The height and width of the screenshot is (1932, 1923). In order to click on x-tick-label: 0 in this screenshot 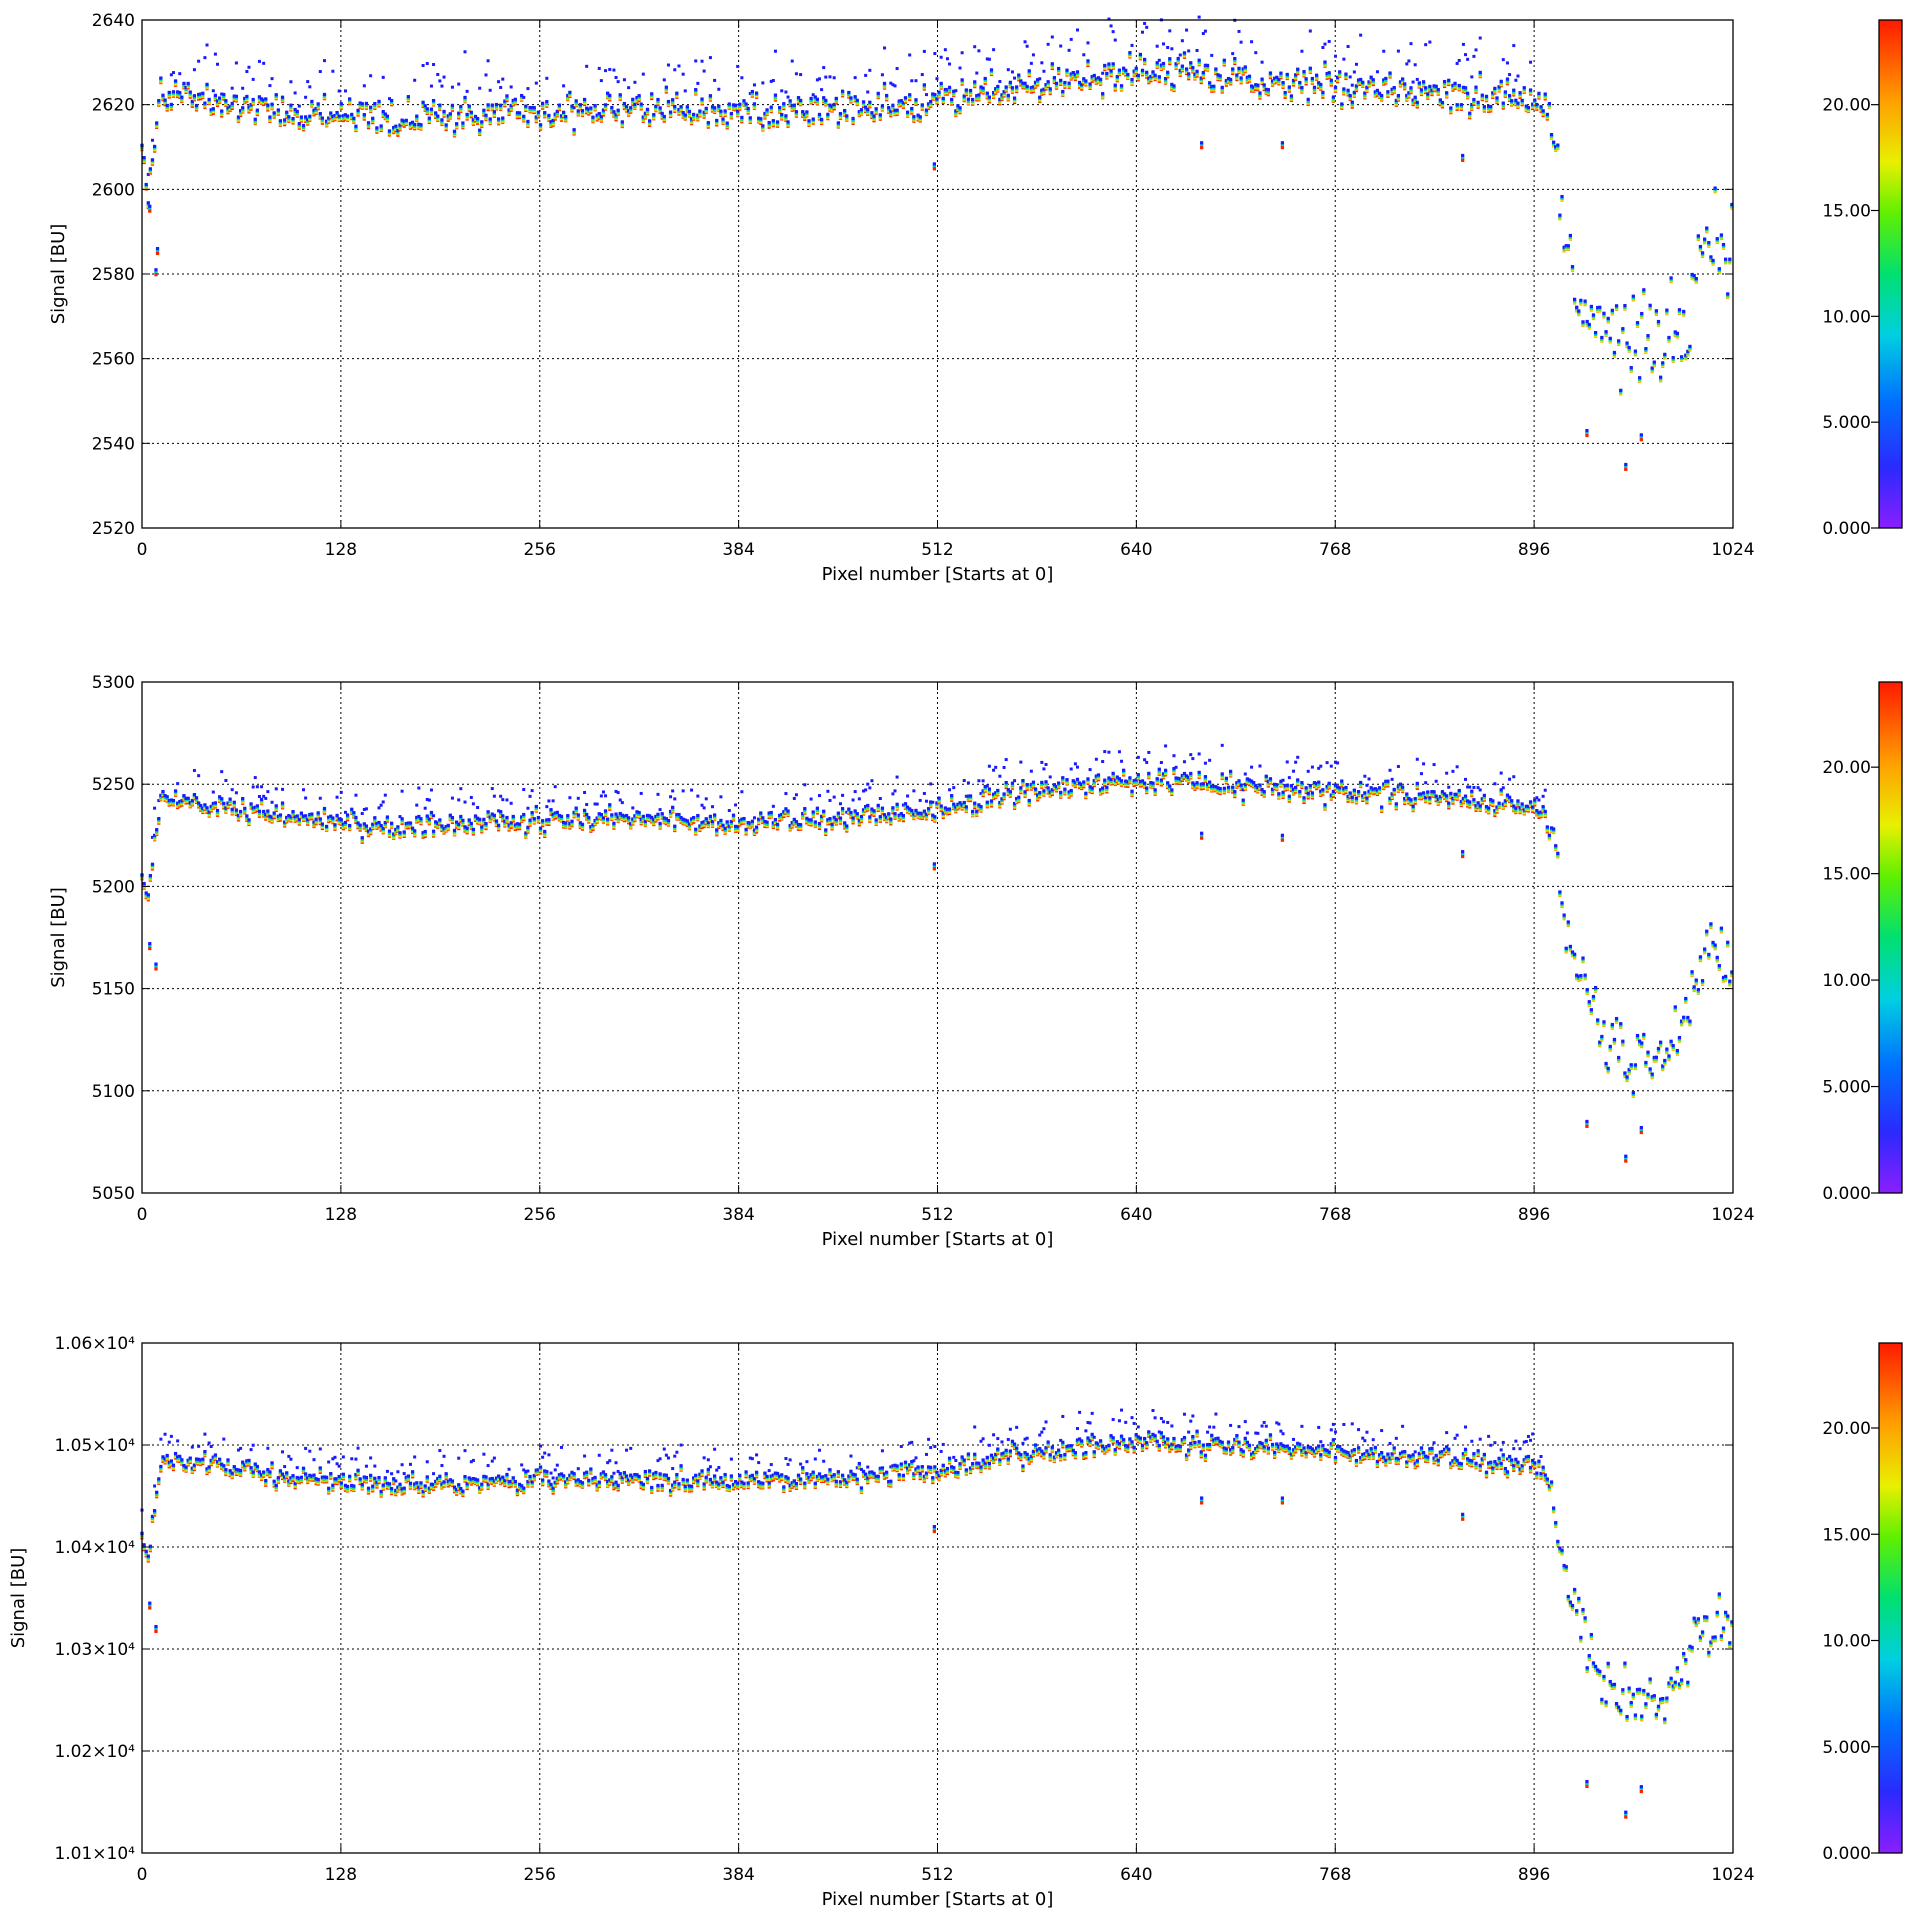, I will do `click(142, 550)`.